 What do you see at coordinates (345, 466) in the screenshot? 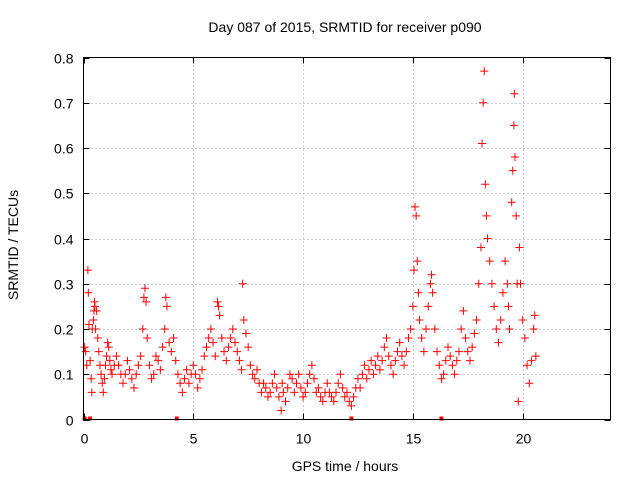
I see `x-axis-label: GPS time / hours` at bounding box center [345, 466].